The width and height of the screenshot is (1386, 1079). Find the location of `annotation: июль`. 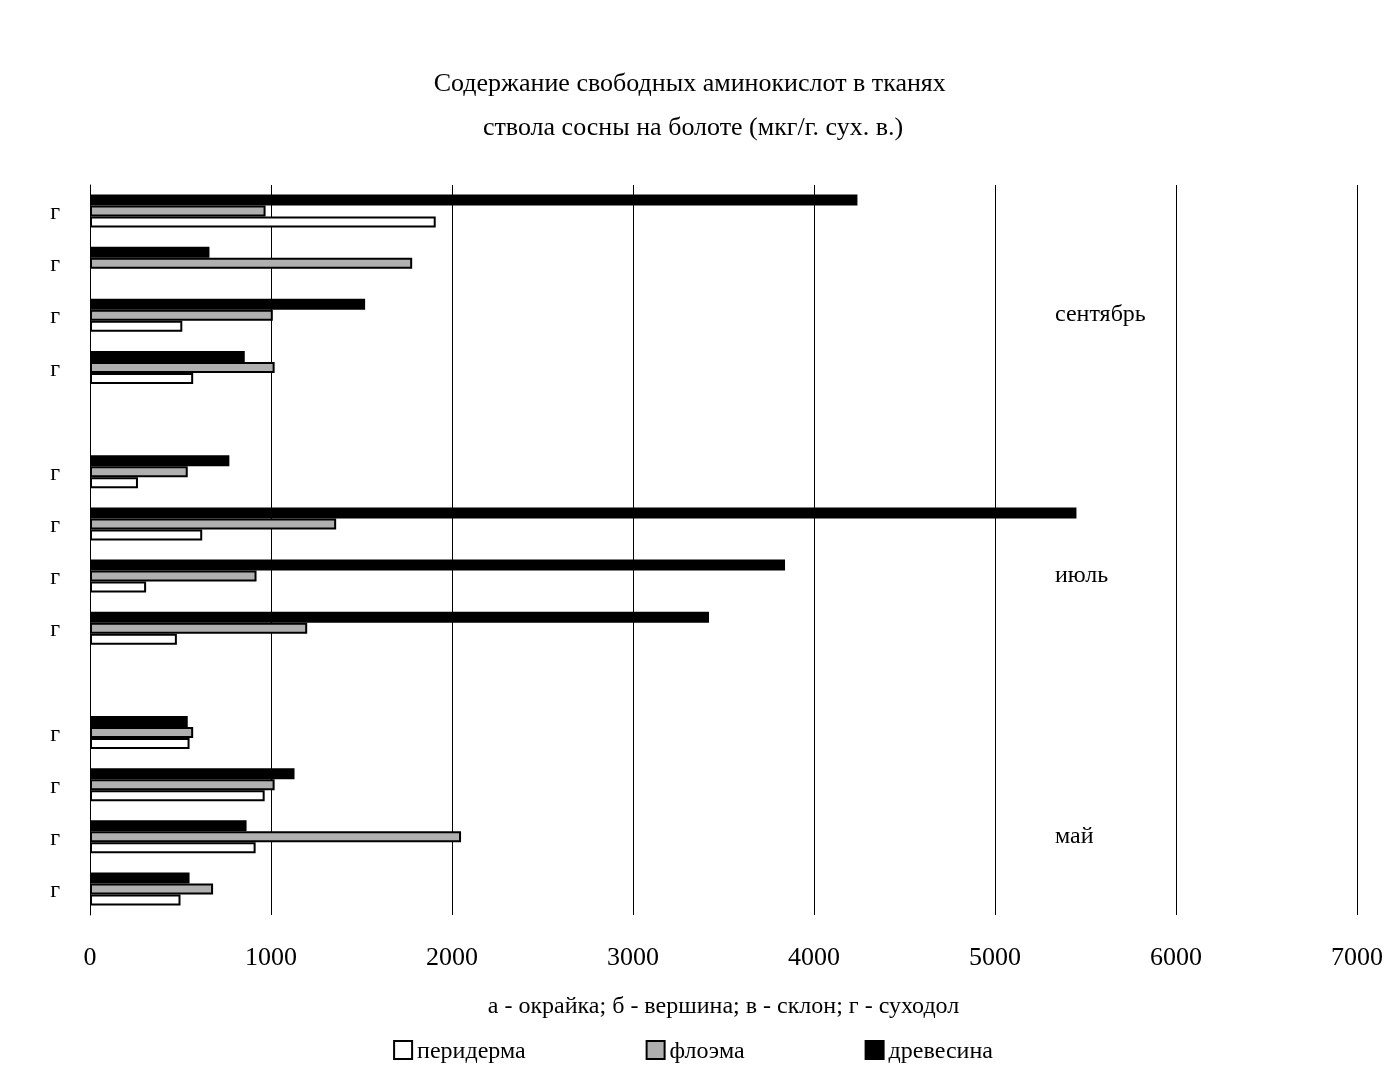

annotation: июль is located at coordinates (1082, 574).